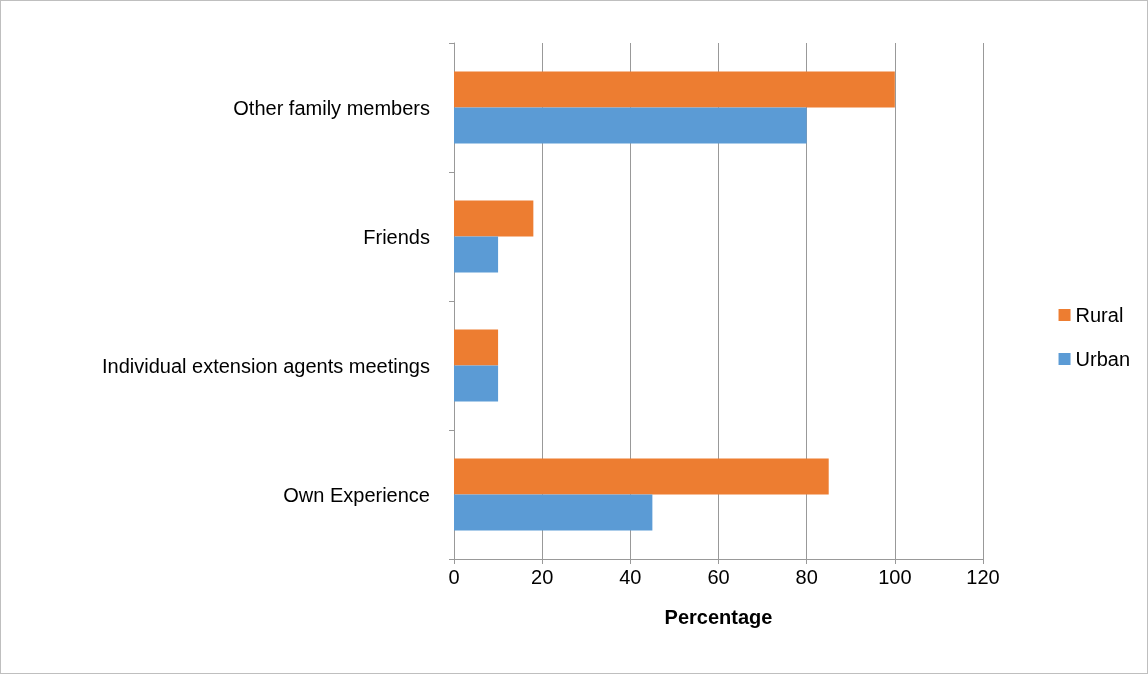  I want to click on x-axis-title: Percentage, so click(718, 617).